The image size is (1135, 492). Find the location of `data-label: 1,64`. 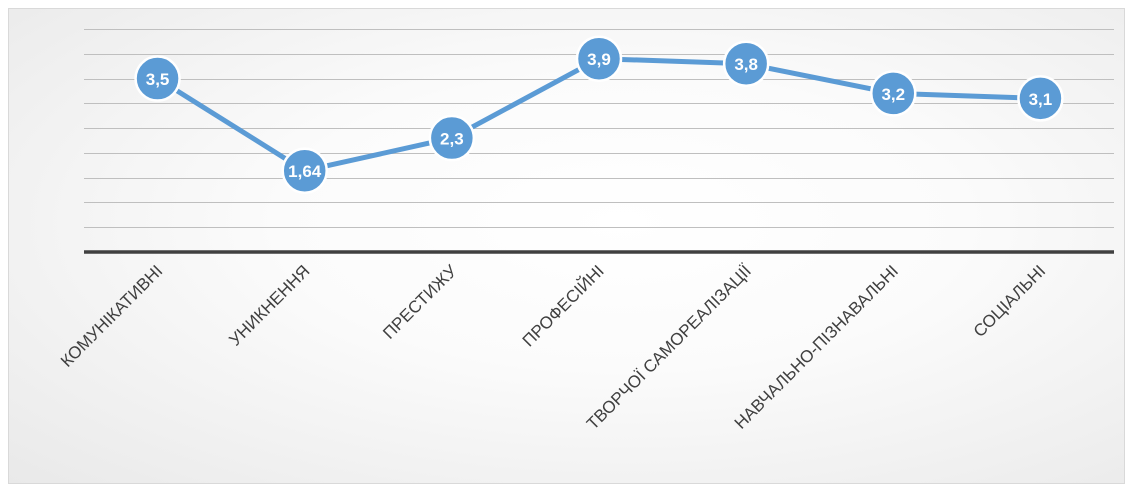

data-label: 1,64 is located at coordinates (305, 171).